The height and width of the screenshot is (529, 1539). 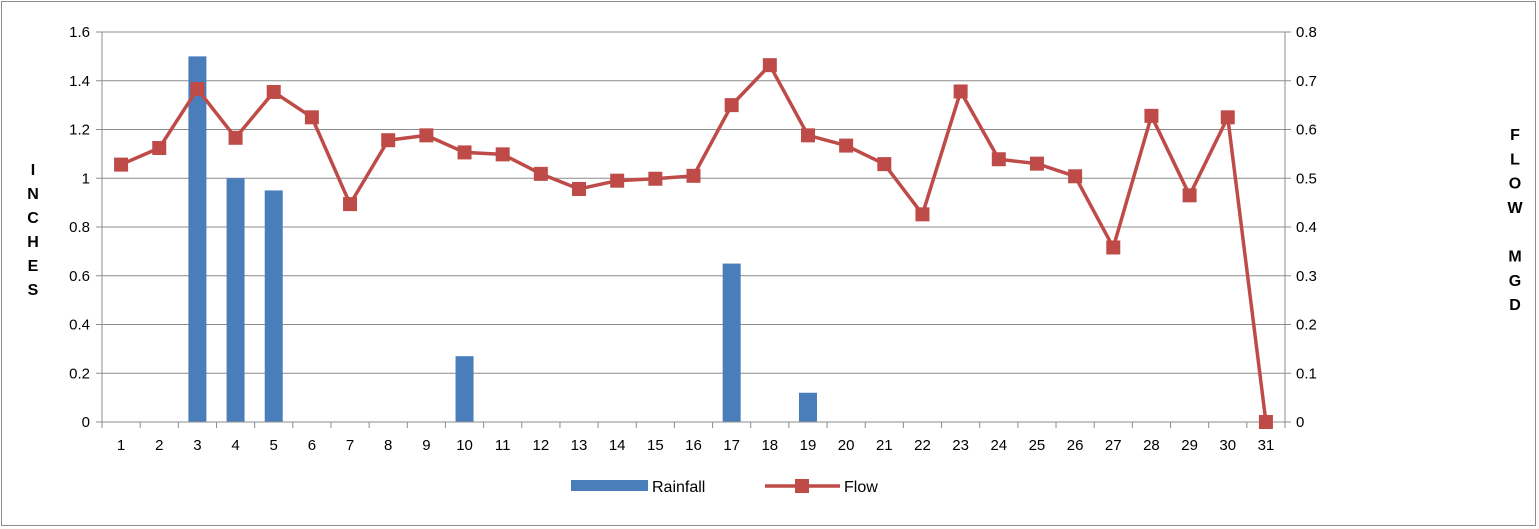 What do you see at coordinates (159, 445) in the screenshot?
I see `x-axis-tick-label: 2` at bounding box center [159, 445].